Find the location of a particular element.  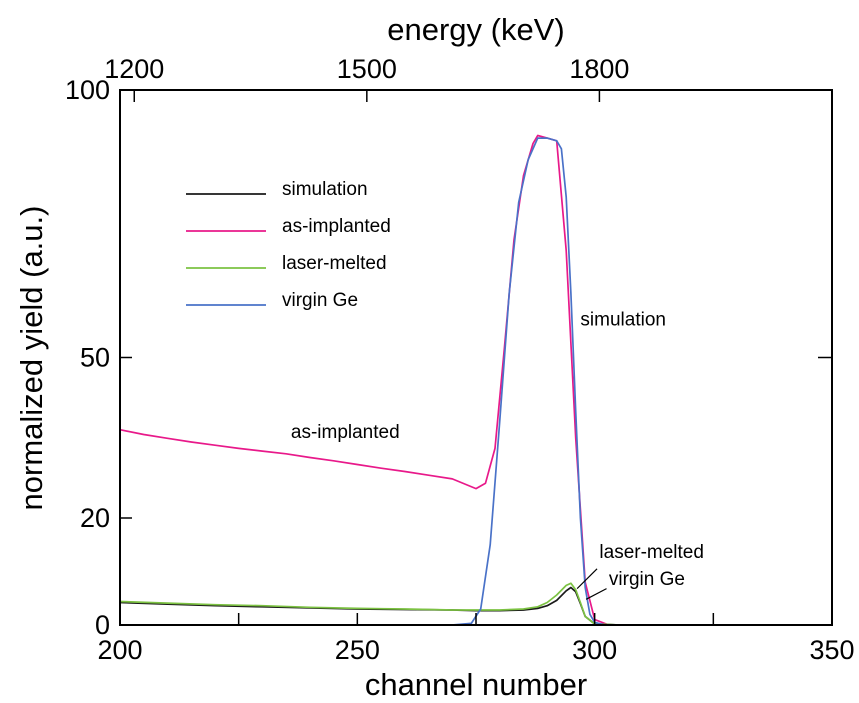

y-tick-label: 0 is located at coordinates (102, 625).